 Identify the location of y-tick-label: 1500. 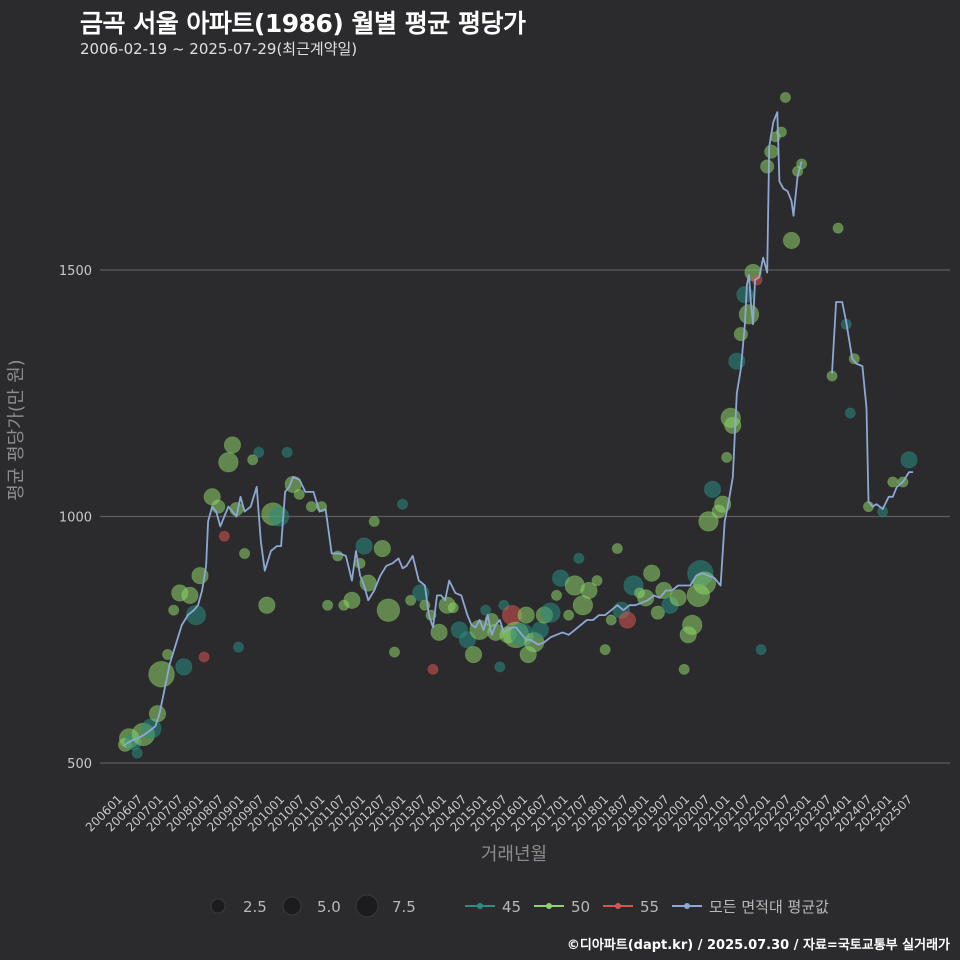
(75, 271).